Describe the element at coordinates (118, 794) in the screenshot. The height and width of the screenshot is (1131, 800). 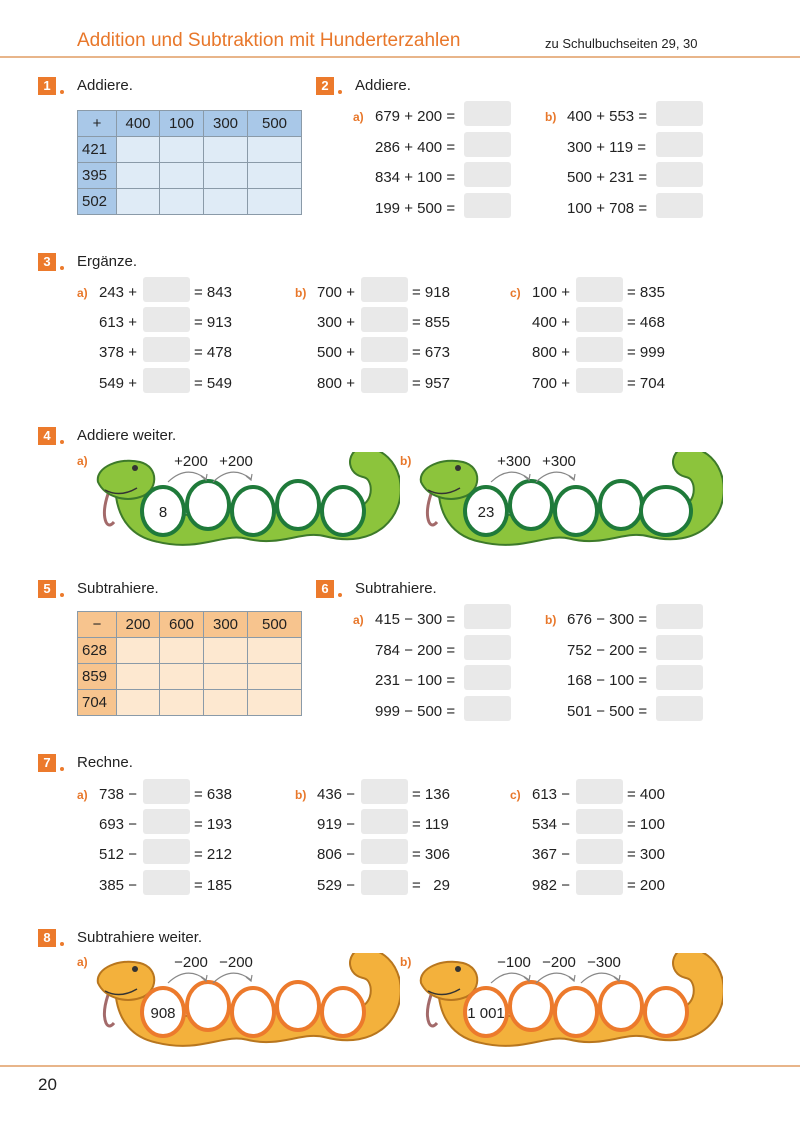
I see `e7-equation-left: 738 −` at that location.